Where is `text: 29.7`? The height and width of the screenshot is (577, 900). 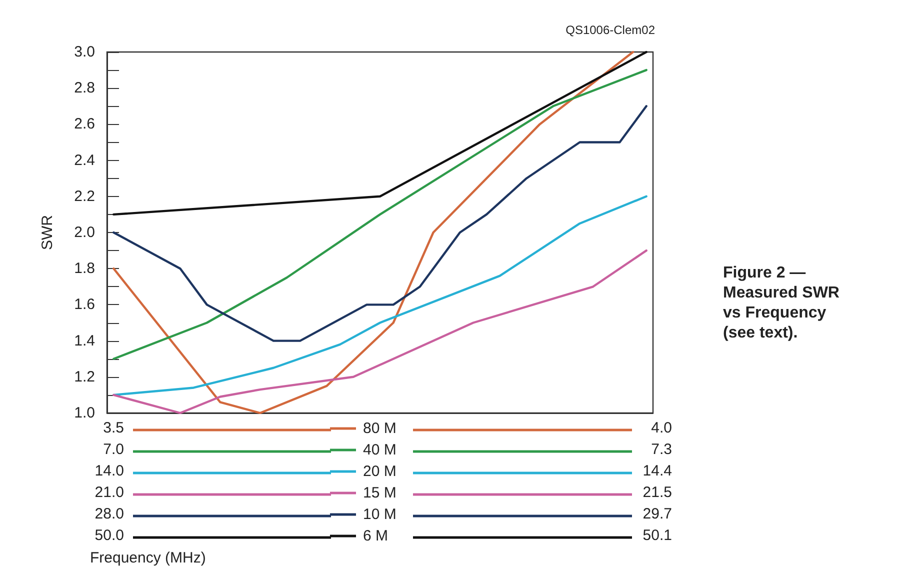 text: 29.7 is located at coordinates (657, 514).